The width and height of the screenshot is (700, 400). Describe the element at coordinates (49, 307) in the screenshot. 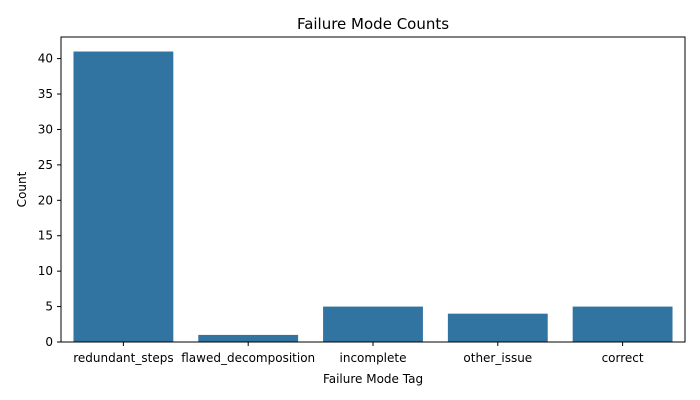

I see `y-tick-label: 5` at that location.